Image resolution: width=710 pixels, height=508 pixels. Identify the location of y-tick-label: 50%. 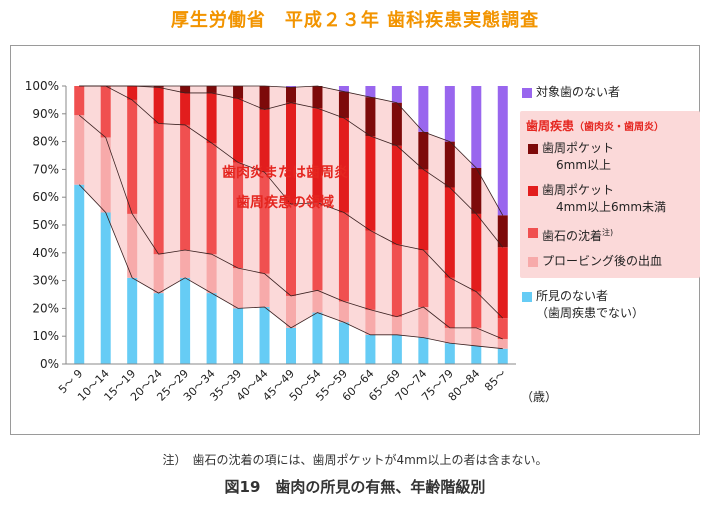
(45, 225).